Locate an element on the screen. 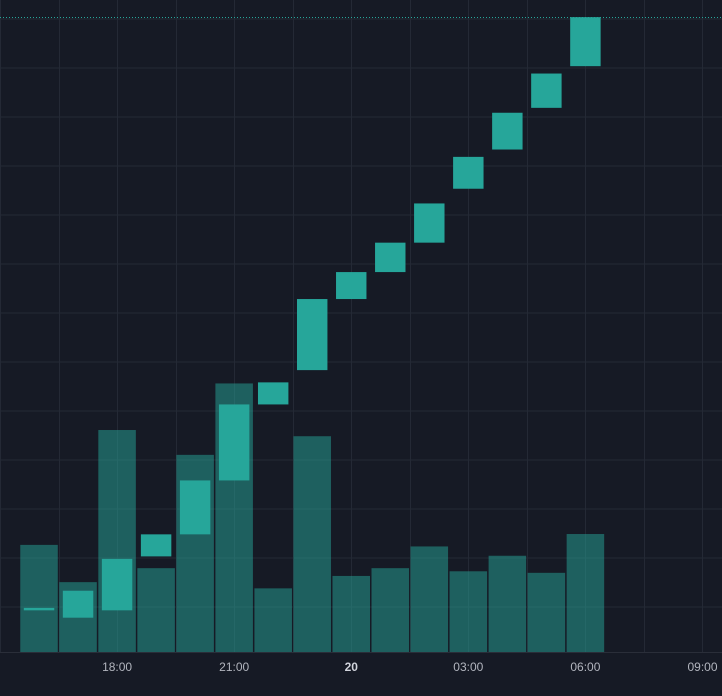 This screenshot has height=696, width=722. time-axis-tick-label: 09:00 is located at coordinates (702, 667).